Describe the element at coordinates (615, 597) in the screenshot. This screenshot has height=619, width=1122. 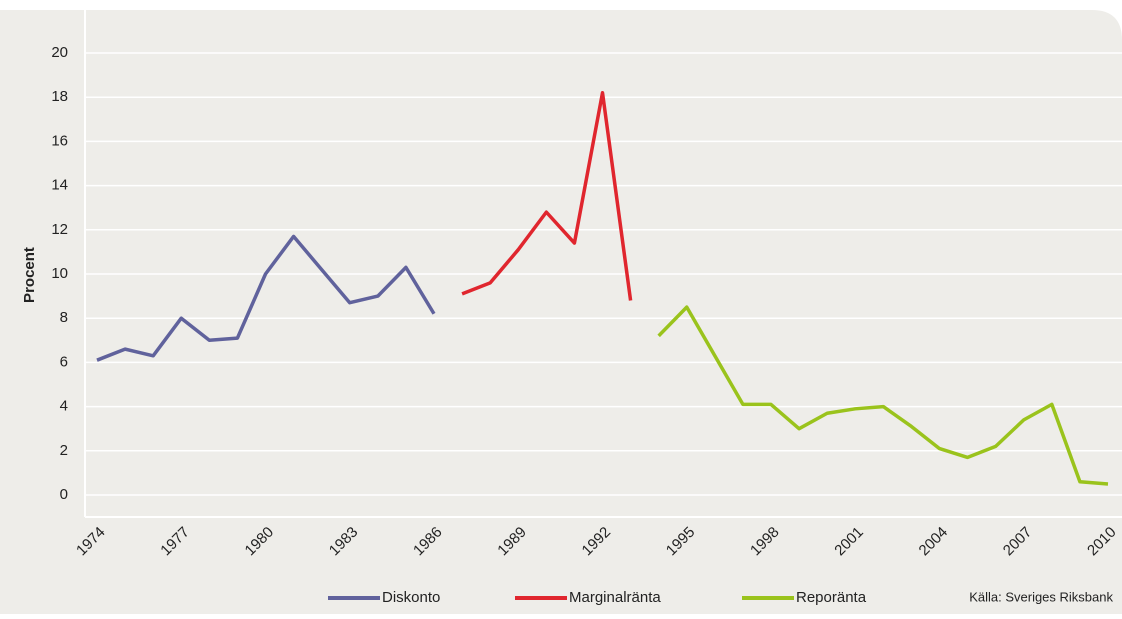
I see `legend-label: Marginalränta` at that location.